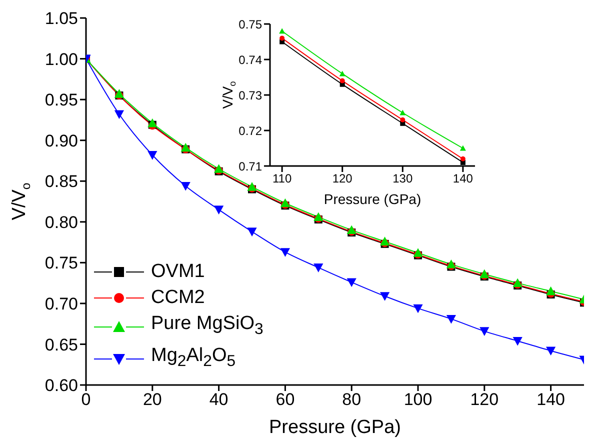 The image size is (594, 442). Describe the element at coordinates (61, 182) in the screenshot. I see `y-tick-label: 0.85` at that location.